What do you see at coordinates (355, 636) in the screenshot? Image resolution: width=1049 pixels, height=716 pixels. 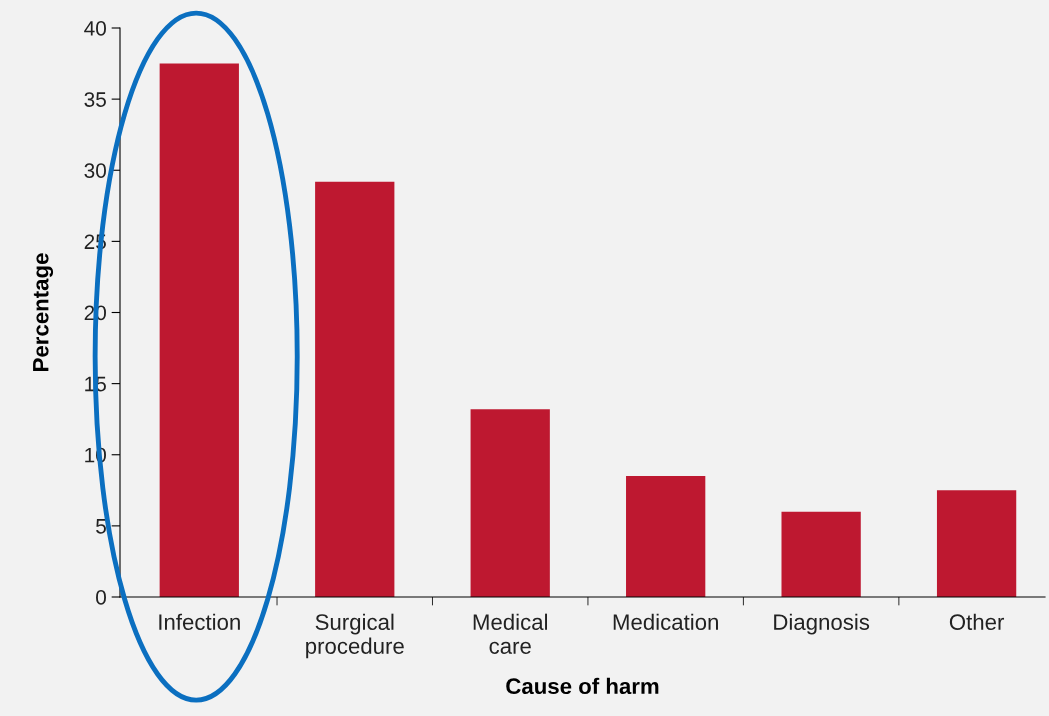 I see `x-tick-label: Surgical procedure` at bounding box center [355, 636].